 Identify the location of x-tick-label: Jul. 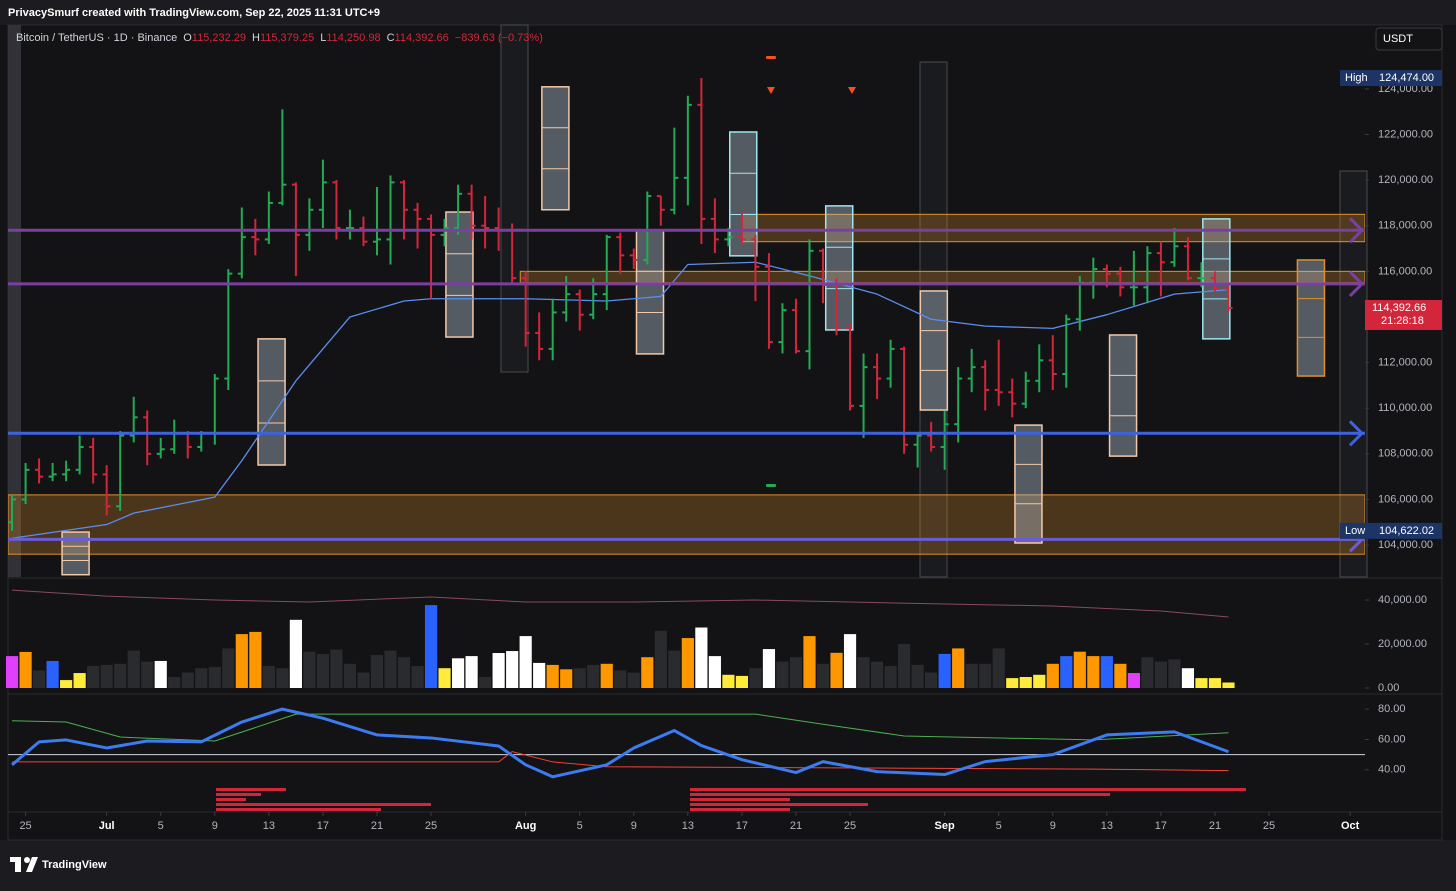
(107, 826).